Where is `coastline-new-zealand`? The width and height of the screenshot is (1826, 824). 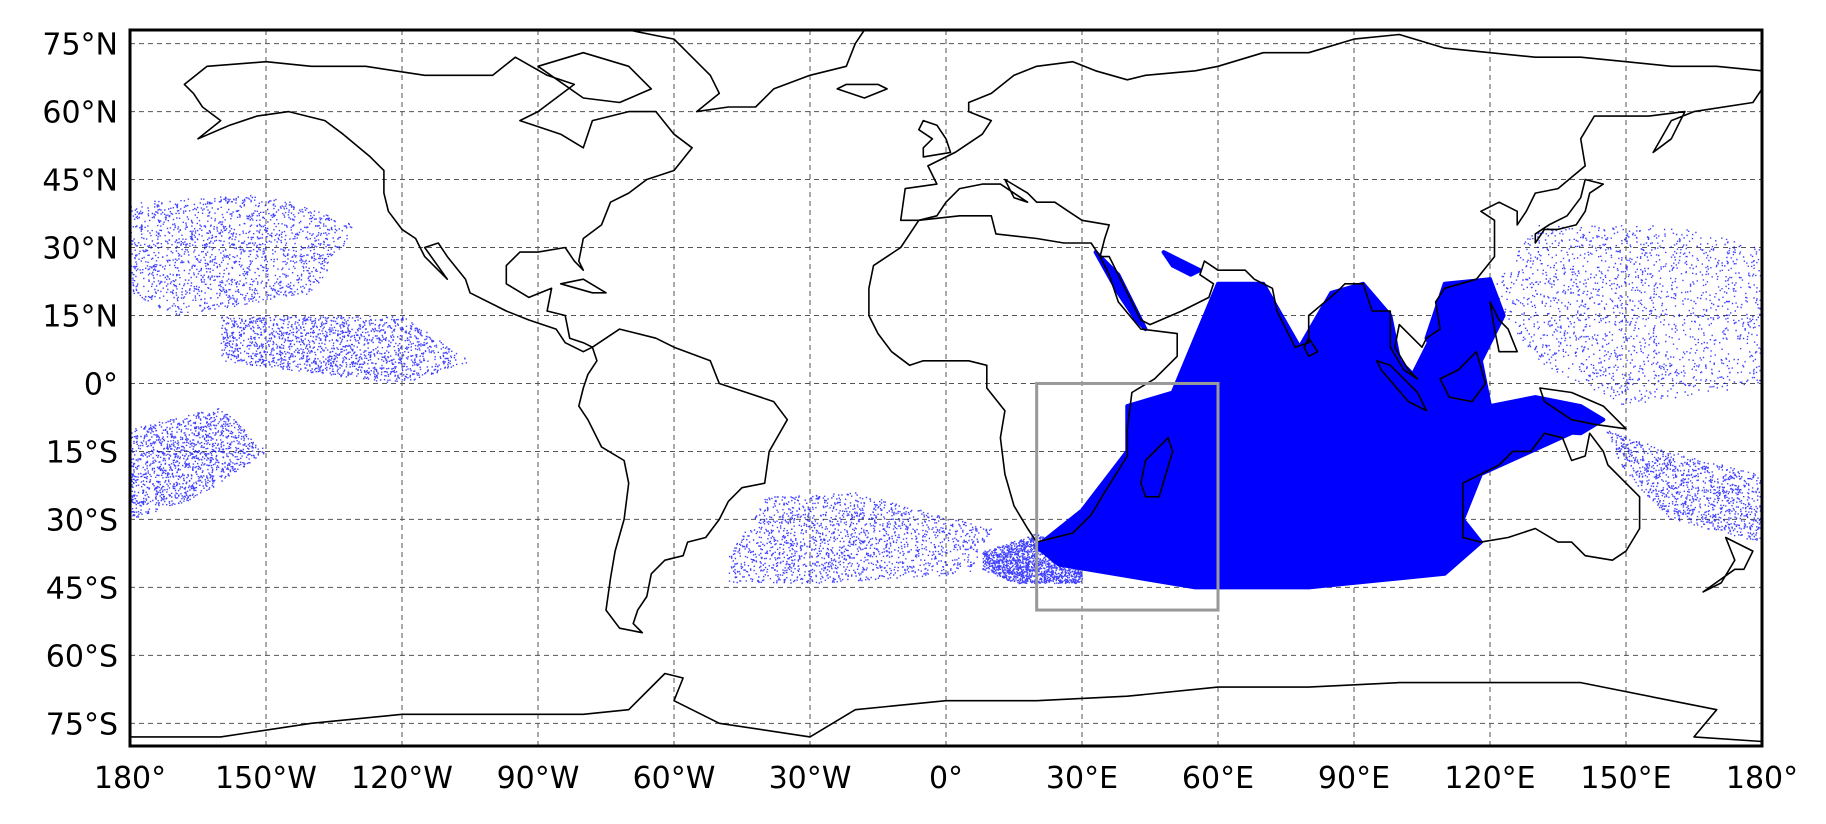 coastline-new-zealand is located at coordinates (1728, 564).